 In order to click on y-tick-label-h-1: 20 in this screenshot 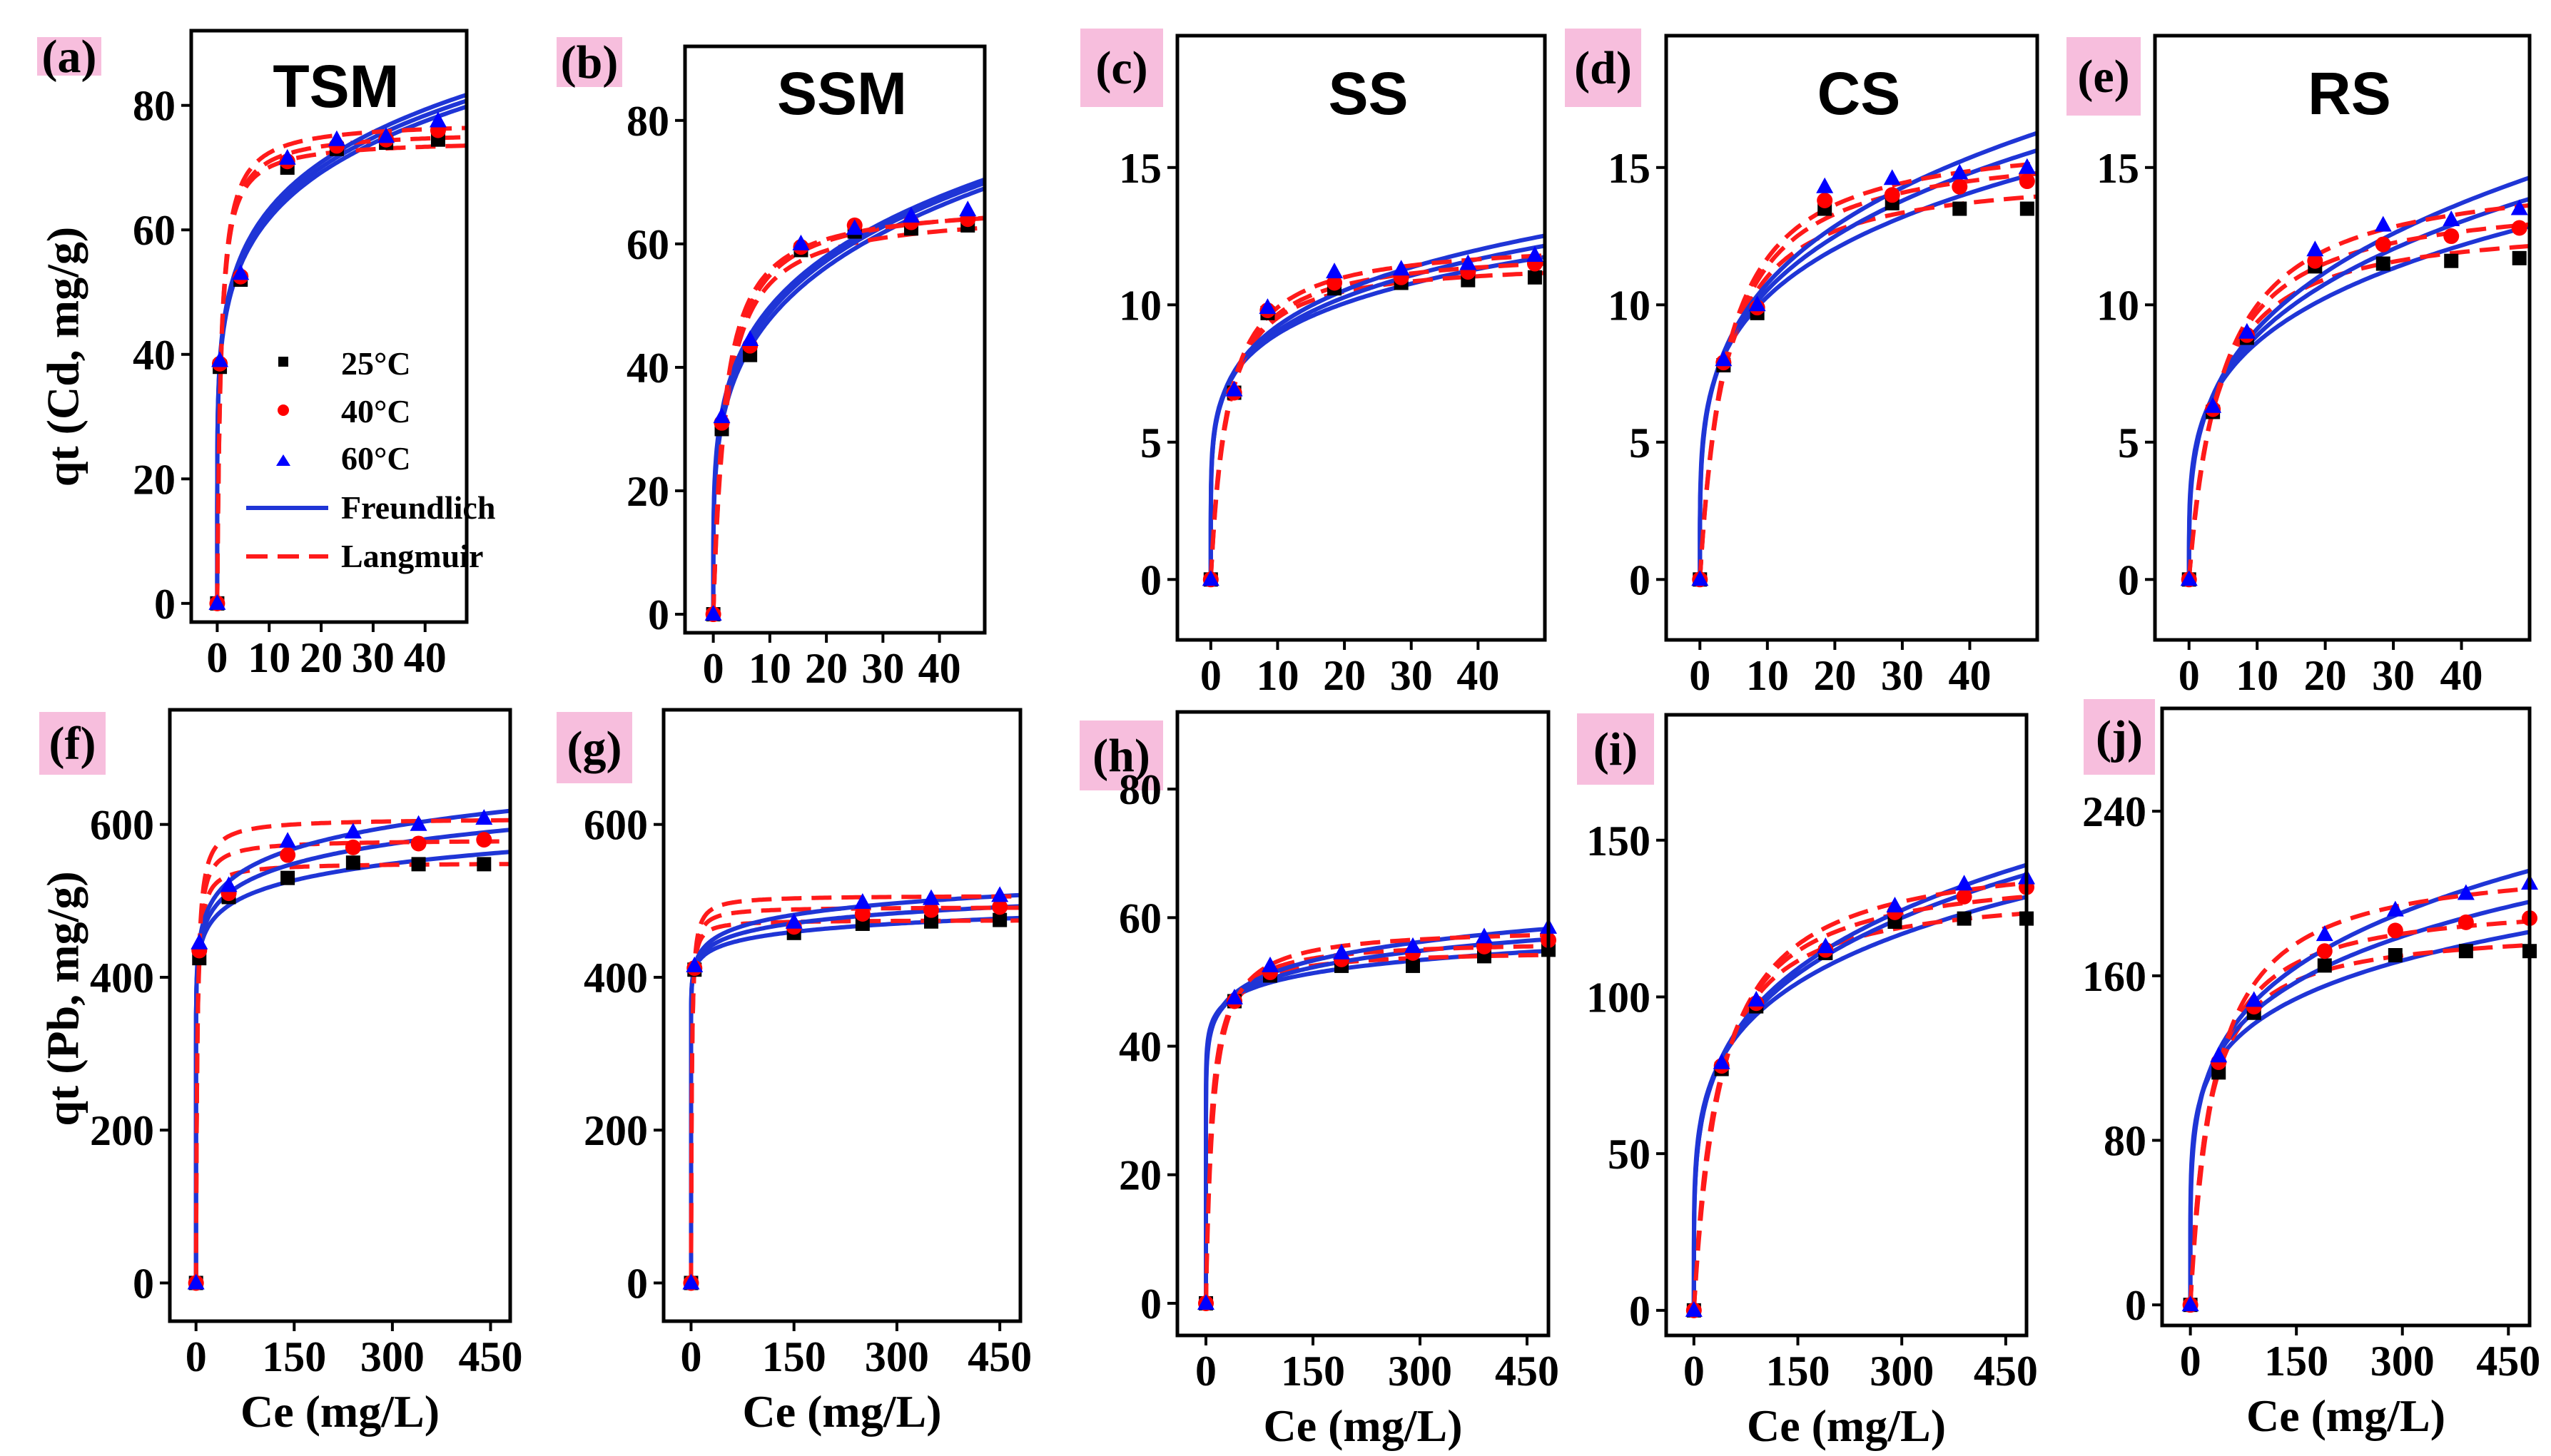, I will do `click(1140, 1175)`.